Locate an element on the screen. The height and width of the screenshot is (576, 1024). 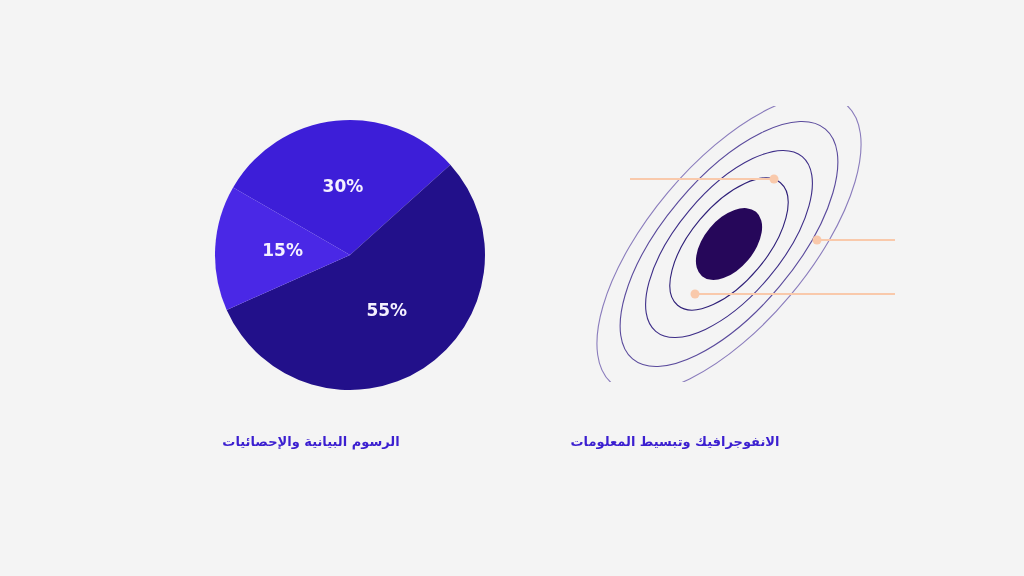
data-label: 55% is located at coordinates (387, 310).